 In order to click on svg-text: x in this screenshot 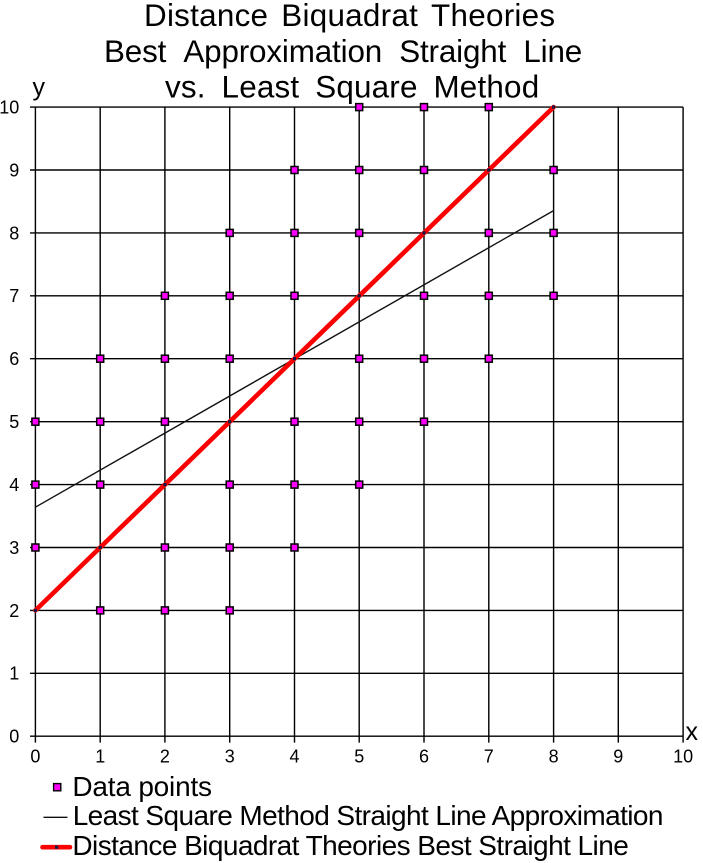, I will do `click(692, 732)`.